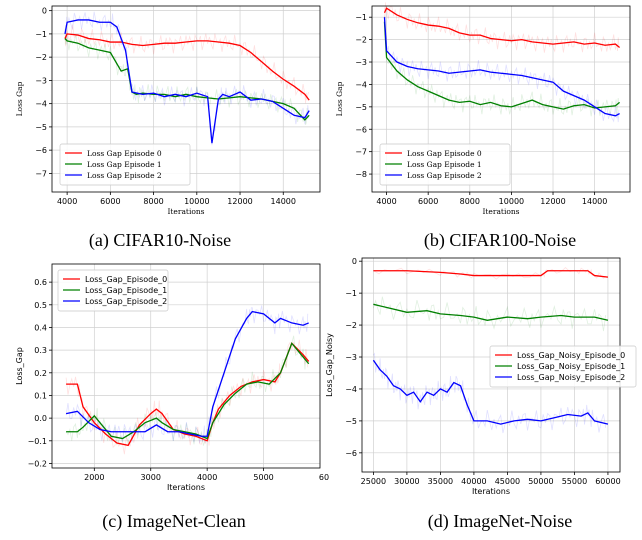 The width and height of the screenshot is (642, 540). I want to click on y-tick-label: 0.3, so click(40, 350).